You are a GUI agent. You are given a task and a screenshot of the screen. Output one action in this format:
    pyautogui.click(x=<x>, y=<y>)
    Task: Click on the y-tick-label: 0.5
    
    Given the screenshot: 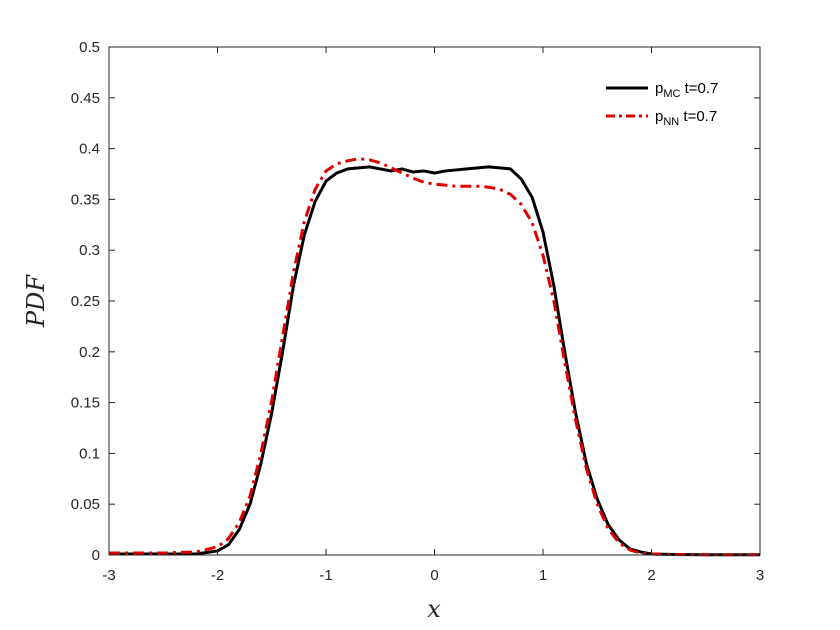 What is the action you would take?
    pyautogui.click(x=89, y=47)
    